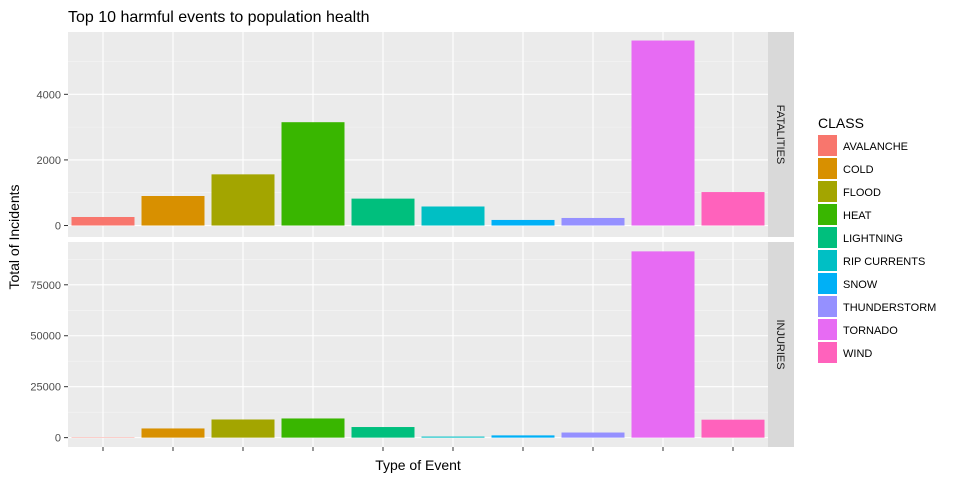 The width and height of the screenshot is (960, 480). I want to click on legend-swatch-cold, so click(827, 168).